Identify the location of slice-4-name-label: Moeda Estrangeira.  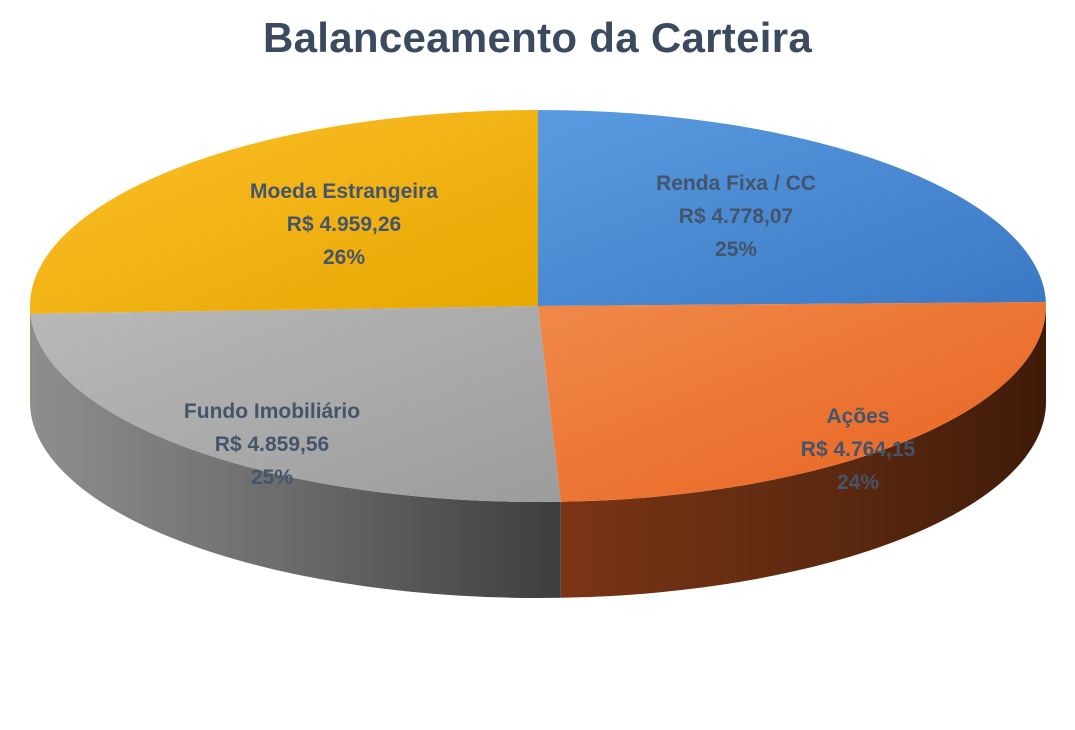
(344, 191).